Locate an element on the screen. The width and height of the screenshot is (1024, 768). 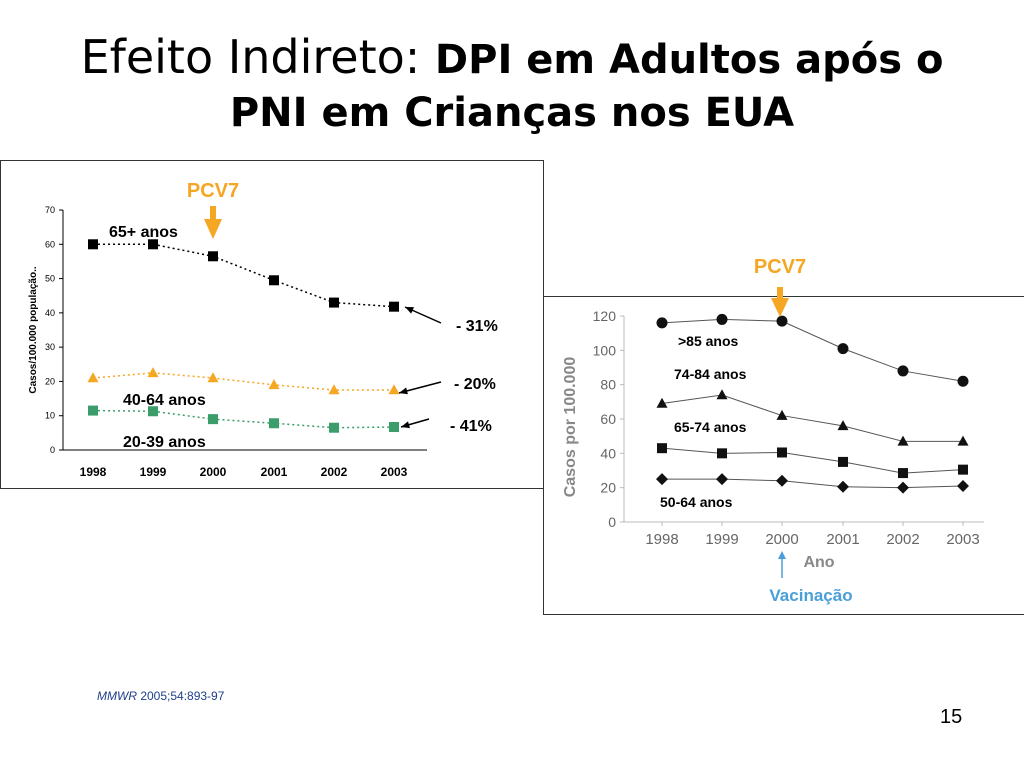
x-tick-label: 2002 is located at coordinates (334, 472).